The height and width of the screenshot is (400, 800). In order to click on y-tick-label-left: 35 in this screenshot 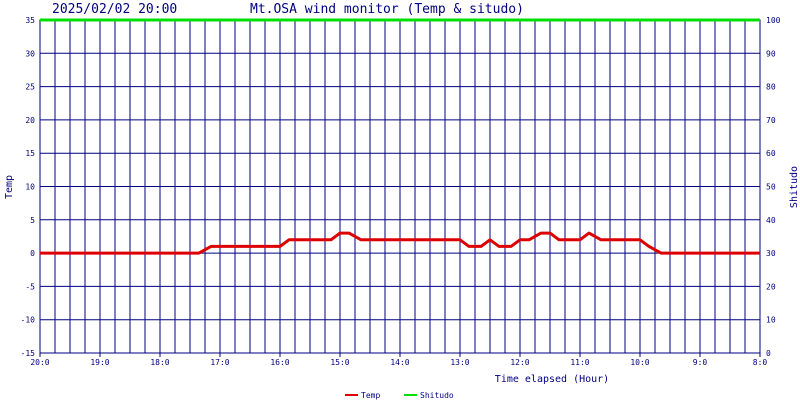, I will do `click(30, 20)`.